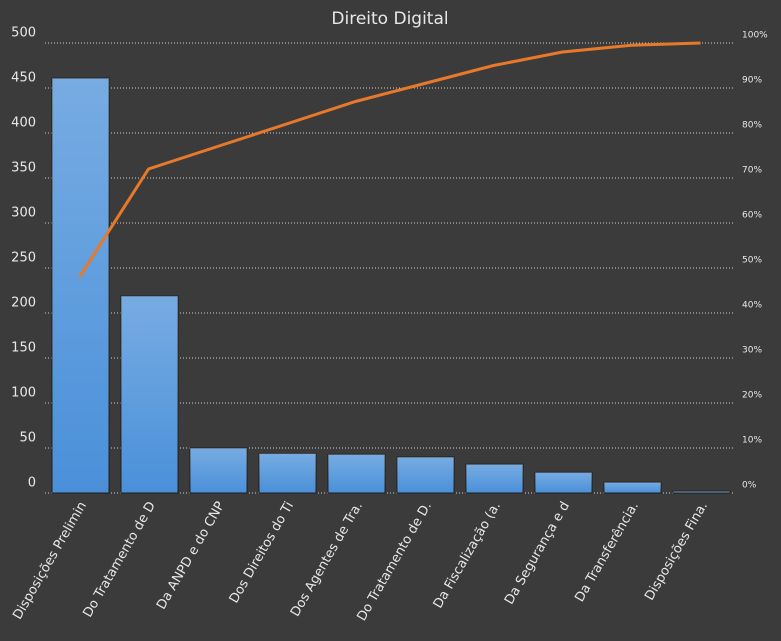 The image size is (781, 641). Describe the element at coordinates (23, 33) in the screenshot. I see `y-tick-label: 500` at that location.